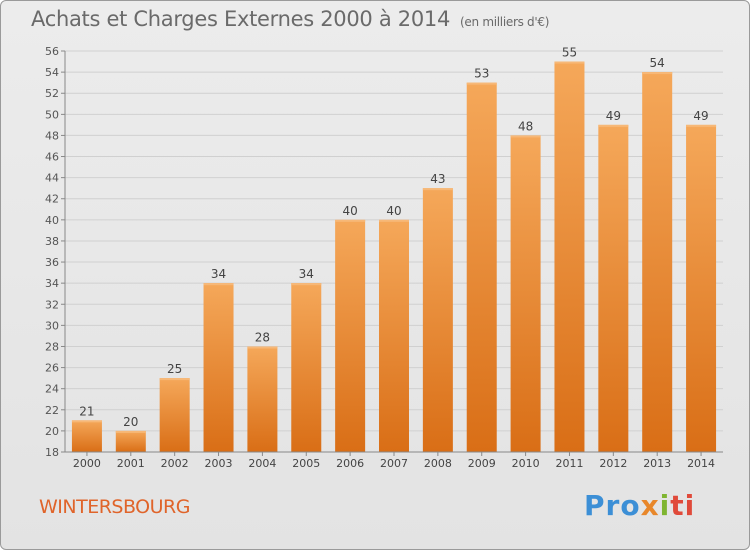 This screenshot has height=550, width=750. What do you see at coordinates (130, 422) in the screenshot?
I see `data-label: 20` at bounding box center [130, 422].